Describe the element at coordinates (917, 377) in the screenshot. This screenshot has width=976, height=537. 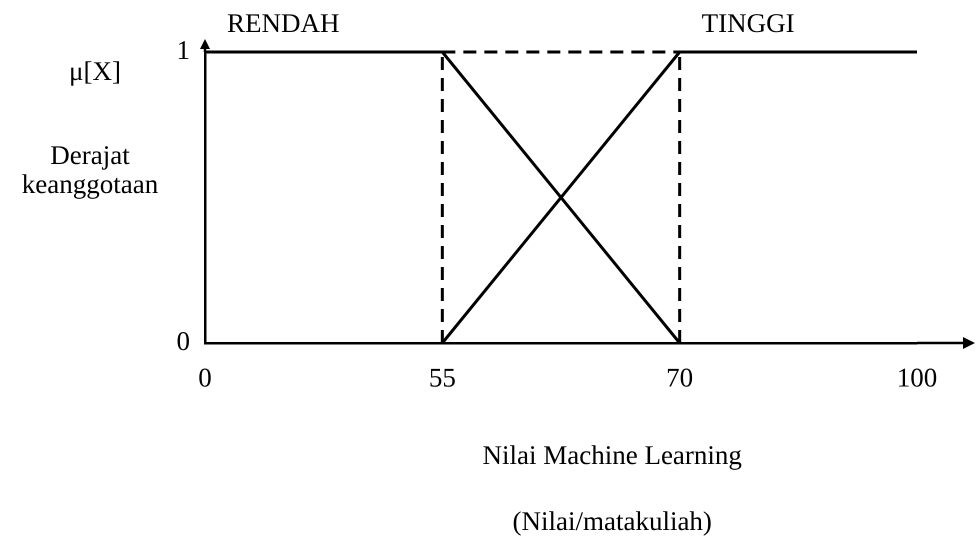
I see `x-tick-label: 100` at that location.